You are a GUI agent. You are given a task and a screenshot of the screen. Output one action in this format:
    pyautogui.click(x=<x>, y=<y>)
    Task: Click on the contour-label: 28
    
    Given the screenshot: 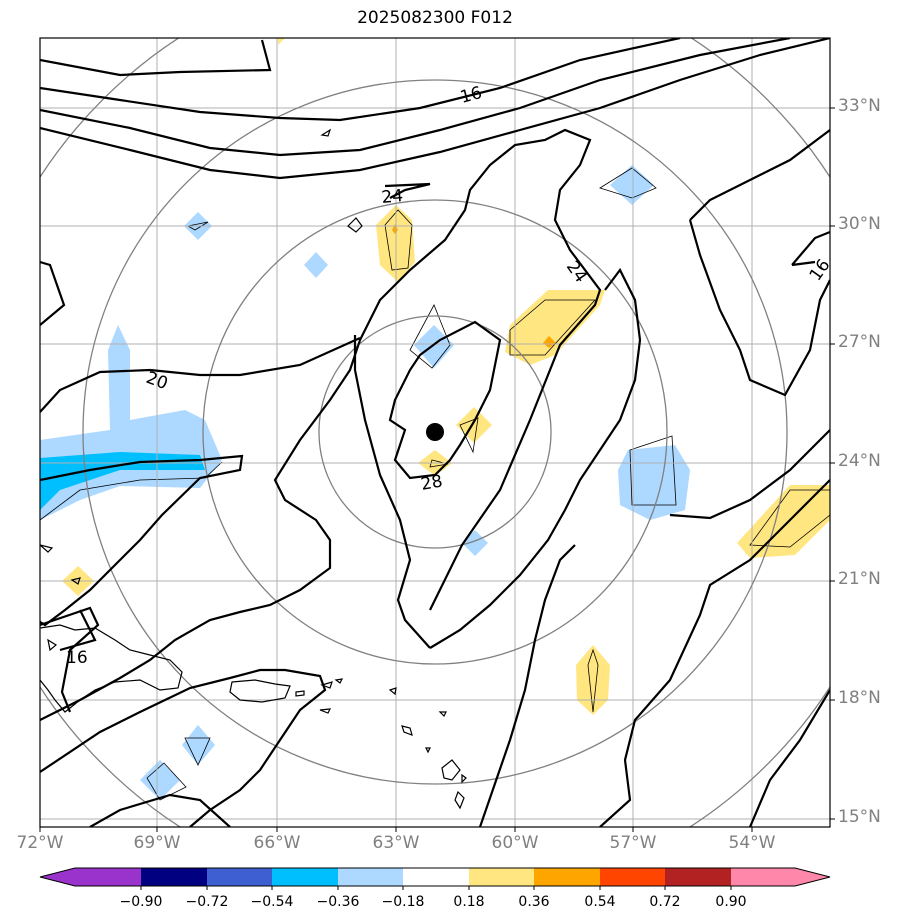 What is the action you would take?
    pyautogui.click(x=431, y=482)
    